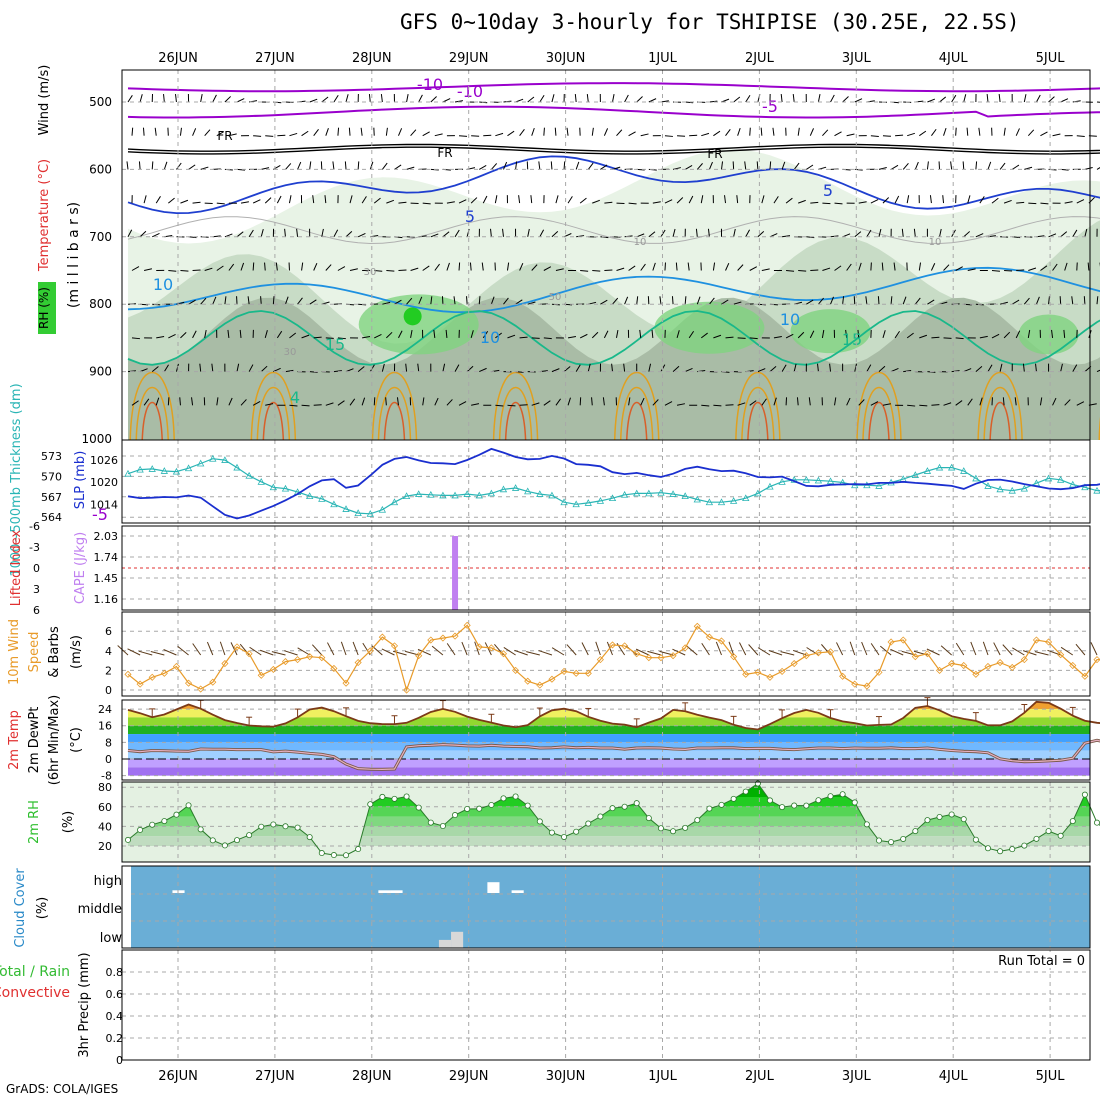  What do you see at coordinates (613, 230) in the screenshot?
I see `rh-contour-gray` at bounding box center [613, 230].